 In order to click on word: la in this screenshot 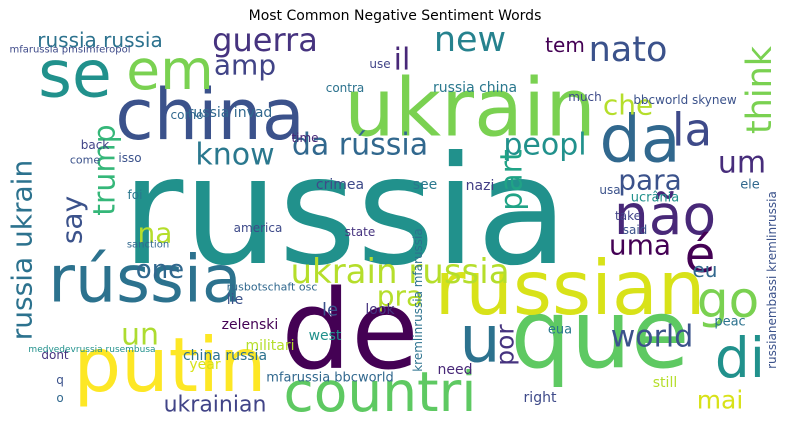, I will do `click(692, 130)`.